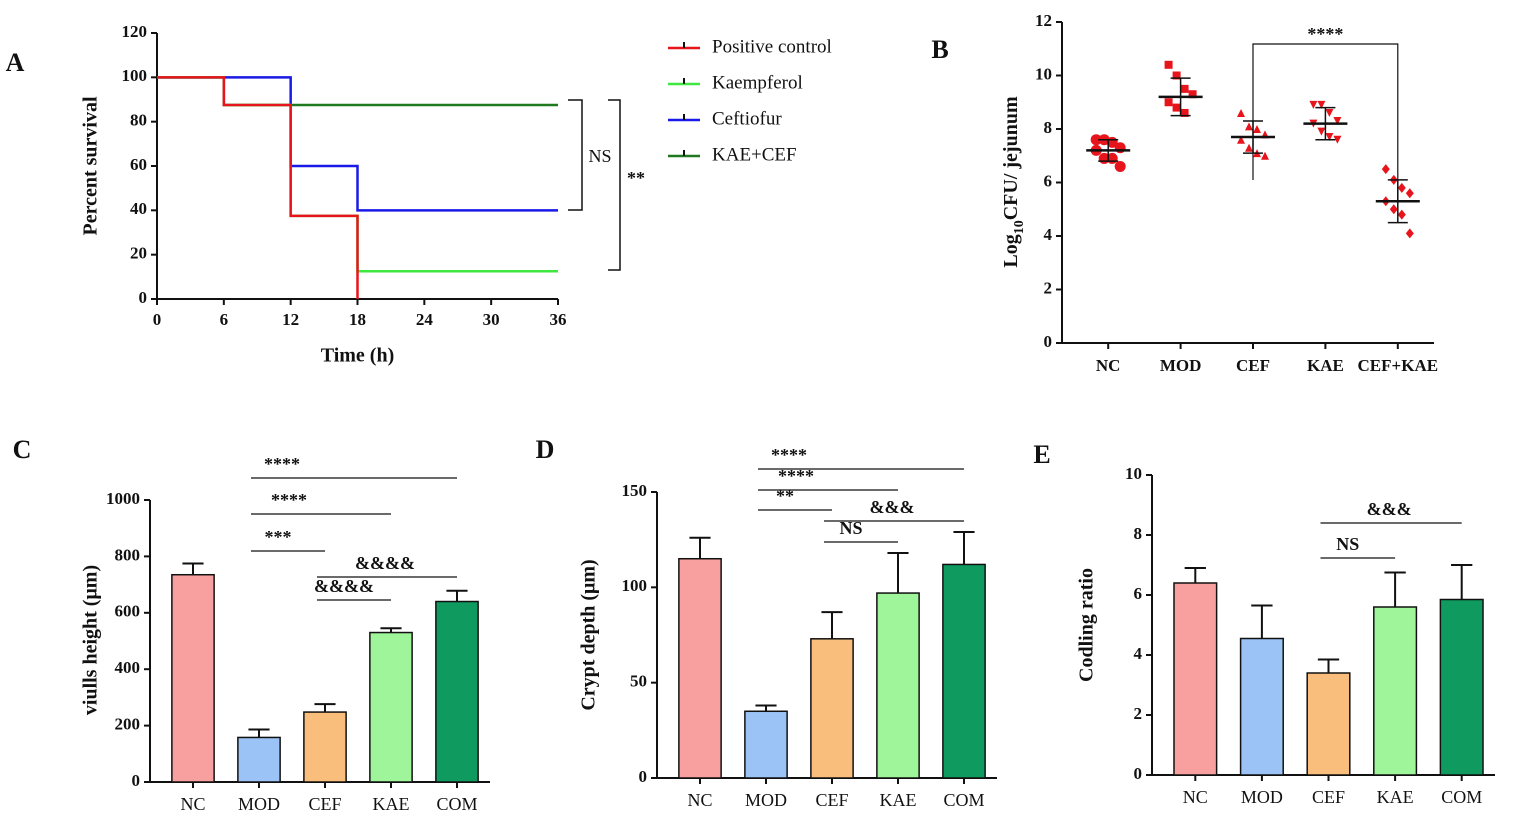 This screenshot has width=1535, height=822. Describe the element at coordinates (1325, 121) in the screenshot. I see `bracket` at that location.